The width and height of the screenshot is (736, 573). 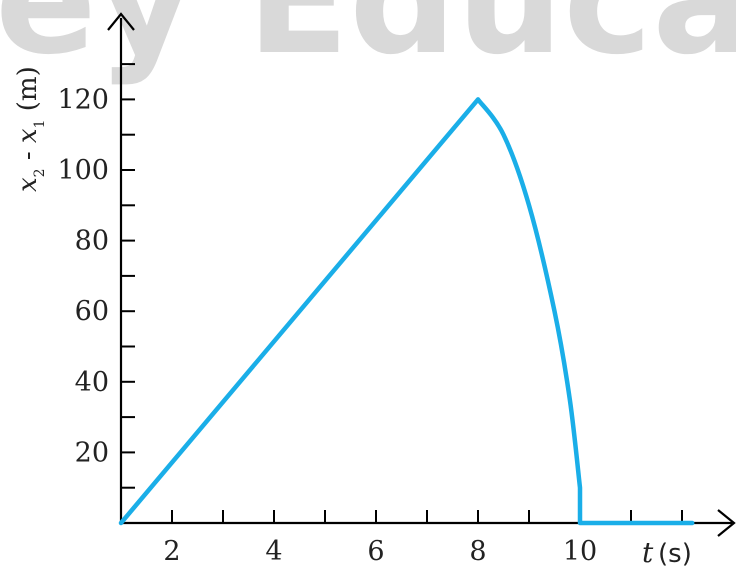 What do you see at coordinates (92, 452) in the screenshot?
I see `y-tick-label: 20` at bounding box center [92, 452].